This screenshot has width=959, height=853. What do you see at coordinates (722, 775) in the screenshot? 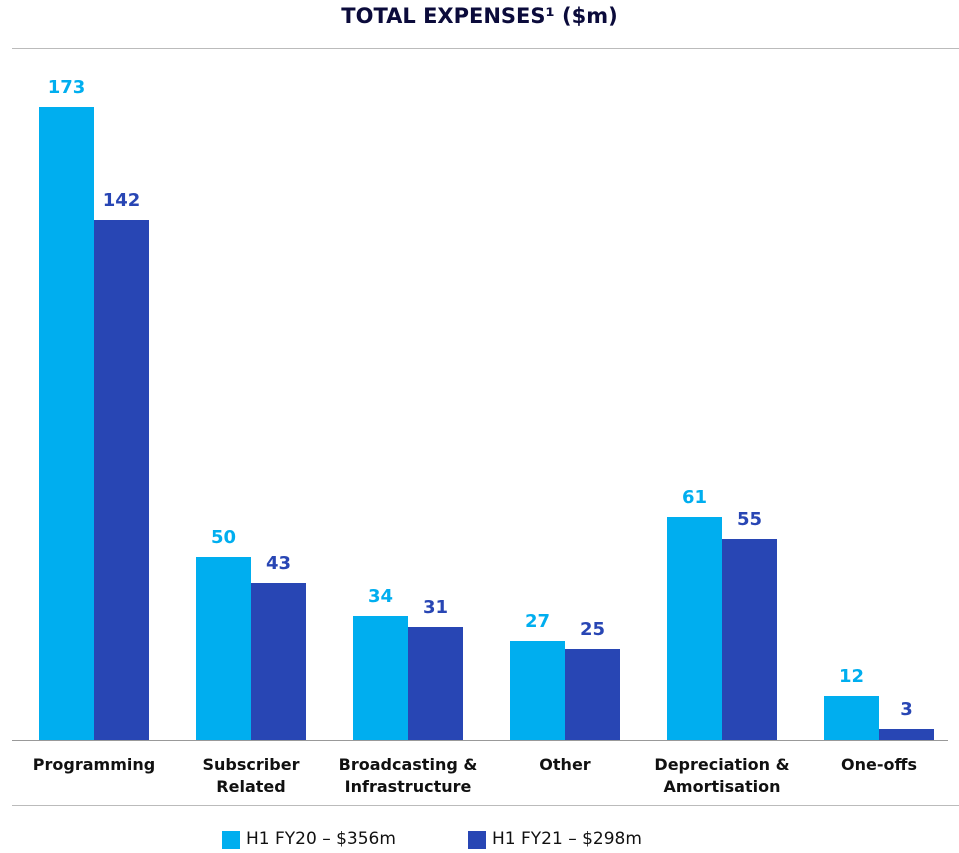
I see `x-tick-label: Depreciation & Amortisation` at bounding box center [722, 775].